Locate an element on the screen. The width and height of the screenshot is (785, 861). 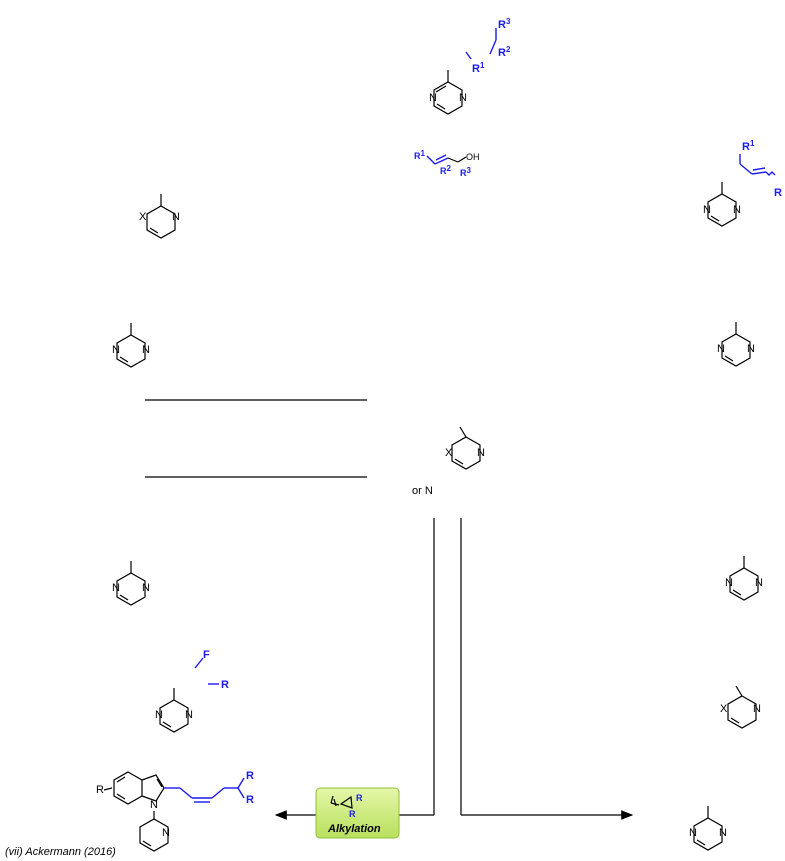
r2-label: R2 is located at coordinates (504, 52).